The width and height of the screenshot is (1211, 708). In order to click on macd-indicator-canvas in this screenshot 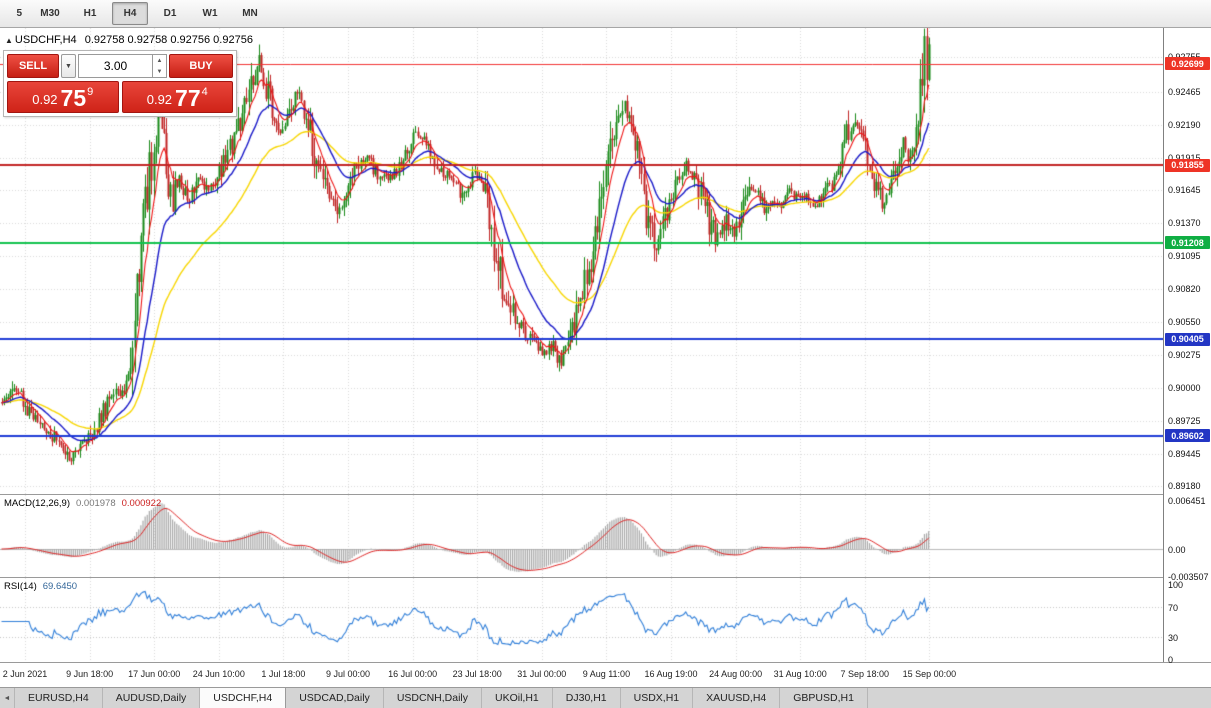, I will do `click(581, 536)`.